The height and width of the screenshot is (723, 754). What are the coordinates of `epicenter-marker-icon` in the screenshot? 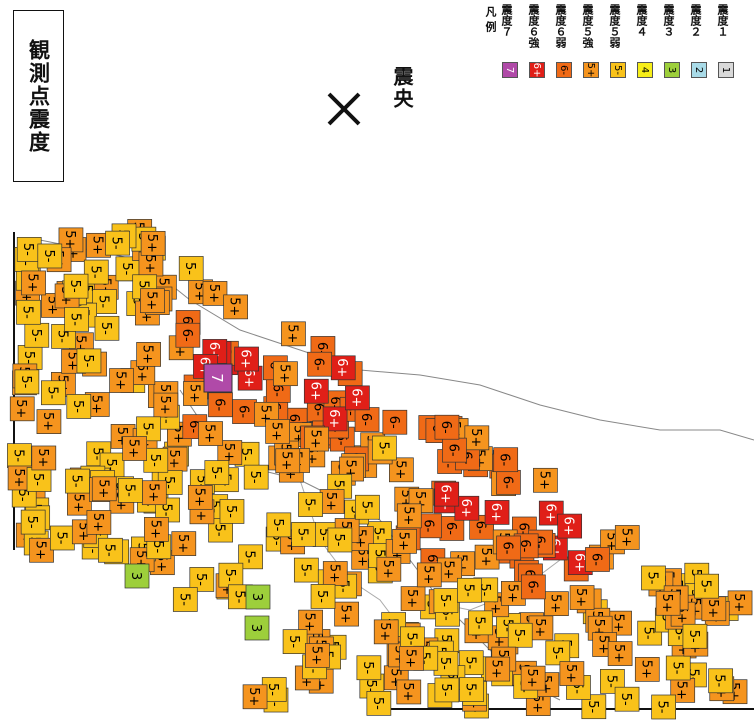 It's located at (344, 109).